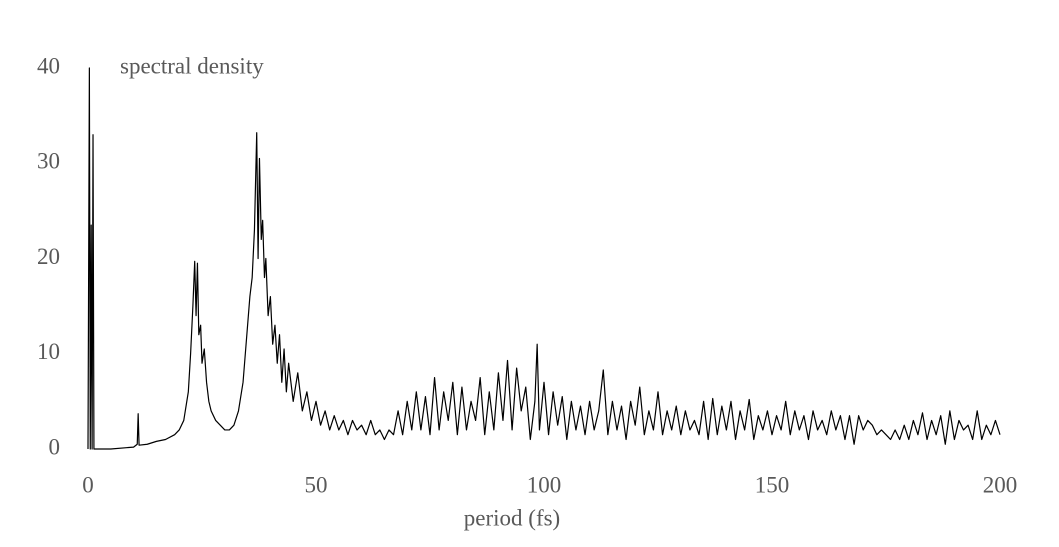 Image resolution: width=1059 pixels, height=547 pixels. I want to click on y-tick-label: 30, so click(48, 161).